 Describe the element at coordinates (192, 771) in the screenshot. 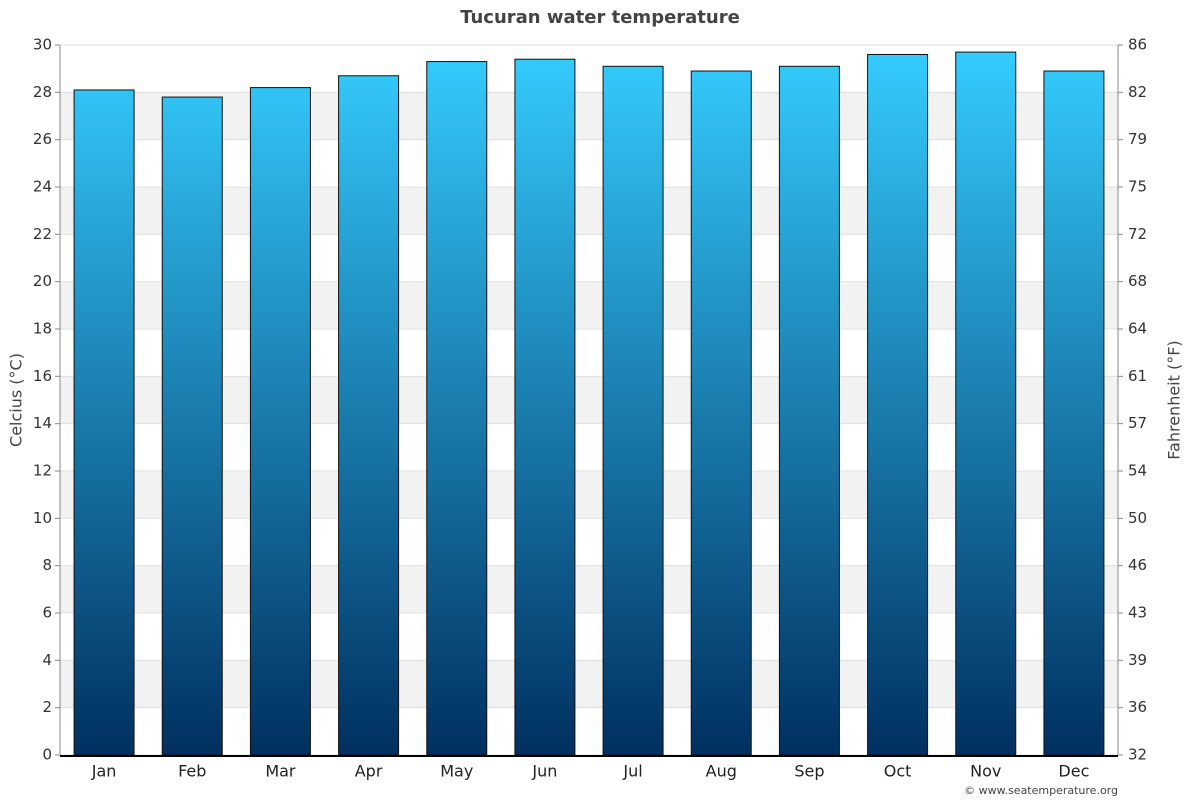

I see `x-tick-label: Feb` at that location.